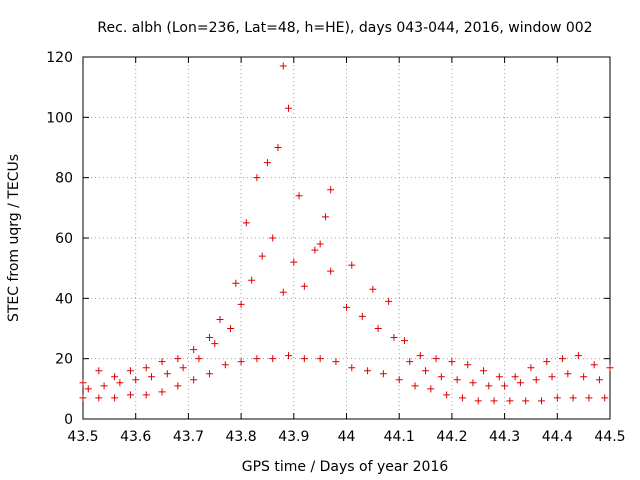 The width and height of the screenshot is (640, 480). I want to click on x-tick-label: 43.8, so click(241, 437).